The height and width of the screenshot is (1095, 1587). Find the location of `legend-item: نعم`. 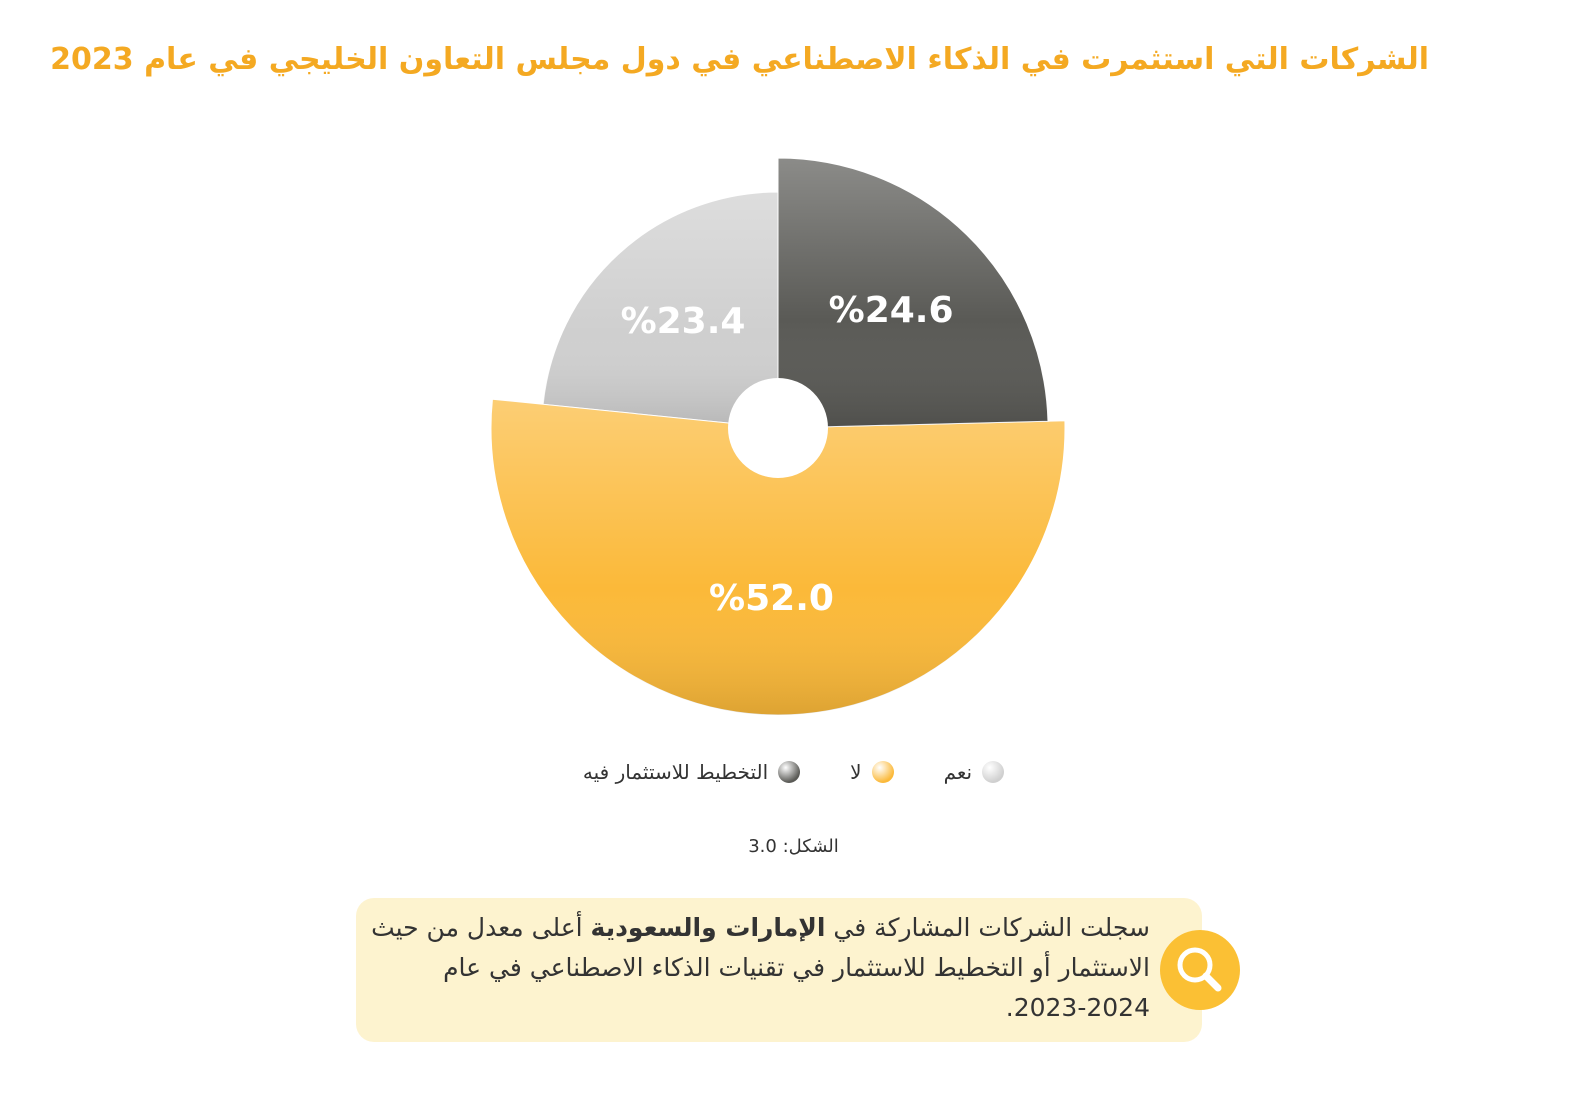

legend-item: نعم is located at coordinates (974, 772).